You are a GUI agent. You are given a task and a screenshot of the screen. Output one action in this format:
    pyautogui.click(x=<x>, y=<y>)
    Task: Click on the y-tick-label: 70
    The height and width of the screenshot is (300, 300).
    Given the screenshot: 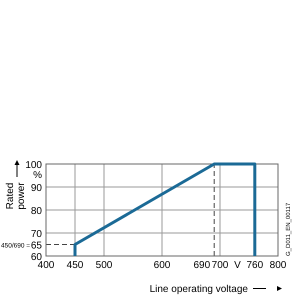 What is the action you would take?
    pyautogui.click(x=36, y=234)
    